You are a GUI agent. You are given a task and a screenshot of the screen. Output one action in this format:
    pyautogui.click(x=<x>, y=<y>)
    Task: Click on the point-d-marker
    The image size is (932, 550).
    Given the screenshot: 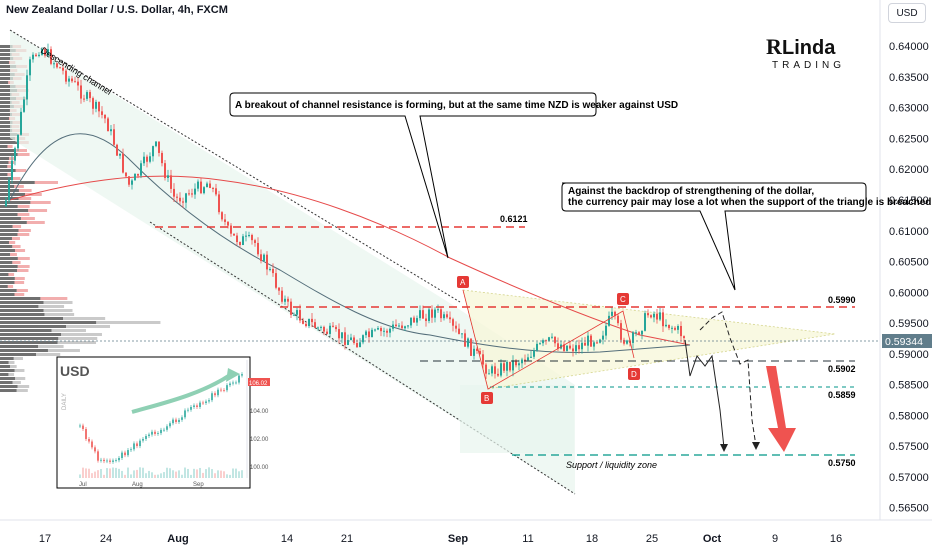 What is the action you would take?
    pyautogui.click(x=634, y=374)
    